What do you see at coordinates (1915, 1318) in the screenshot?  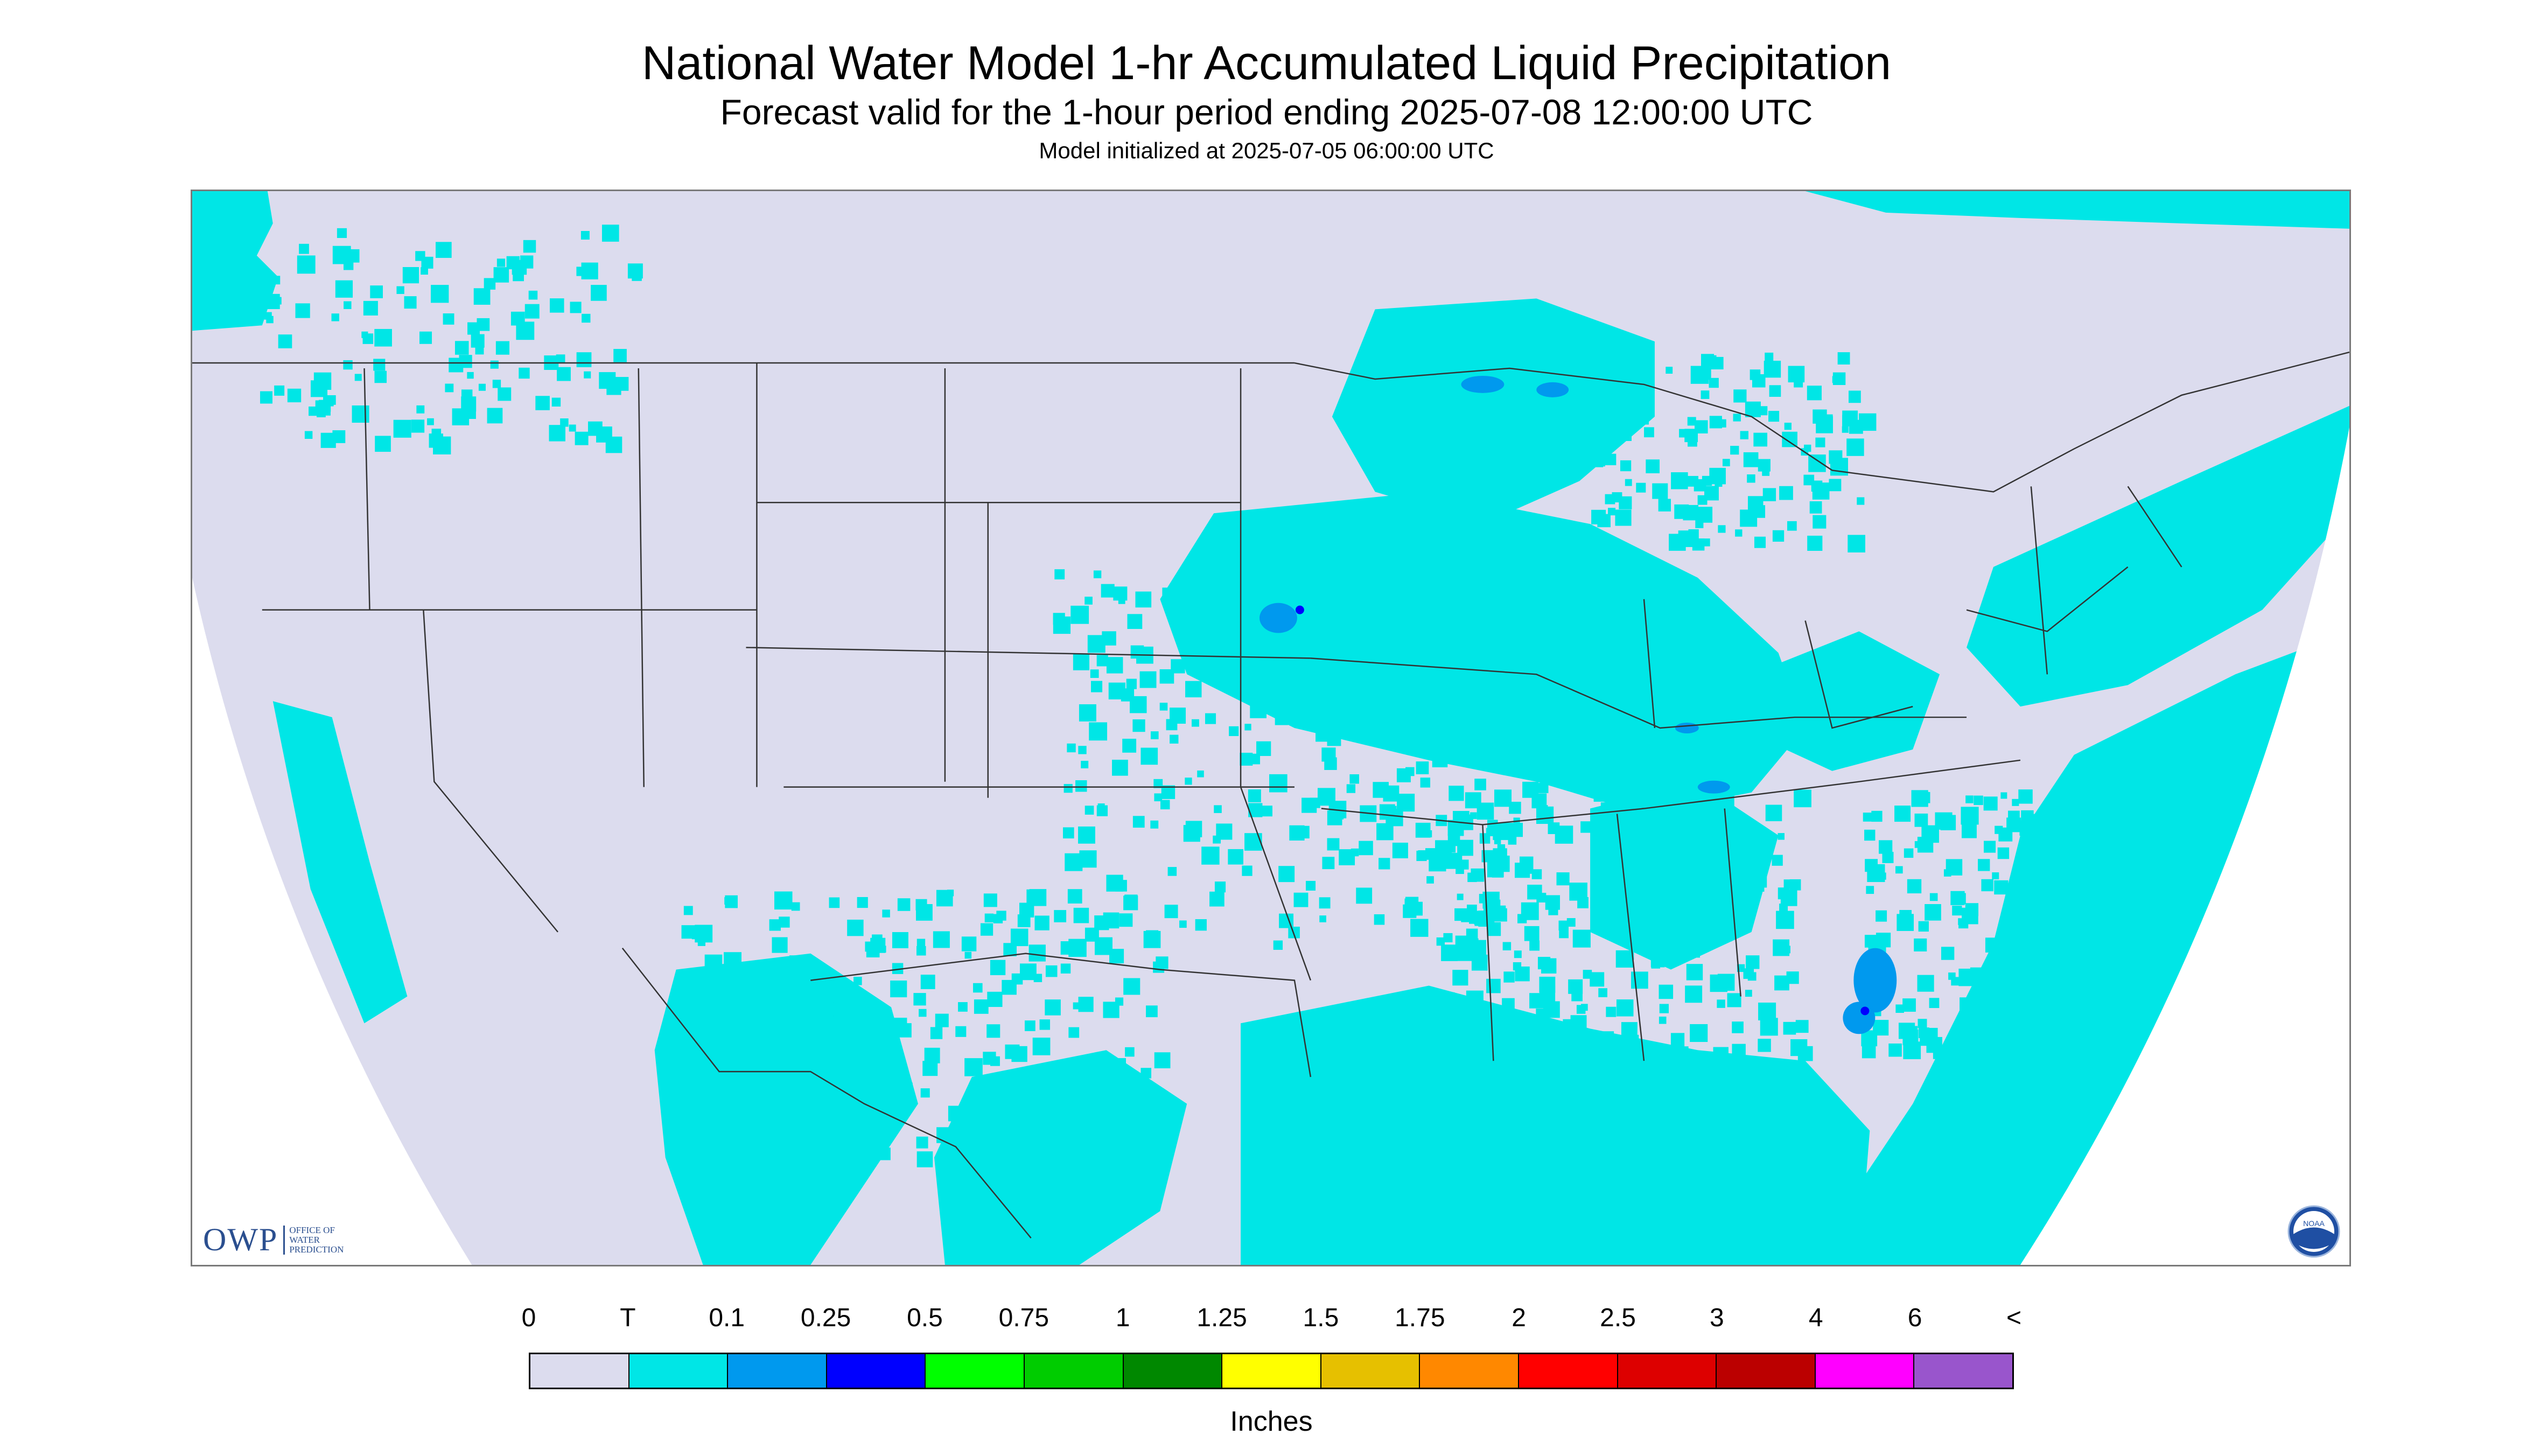 I see `colorbar-tick-label: 6` at bounding box center [1915, 1318].